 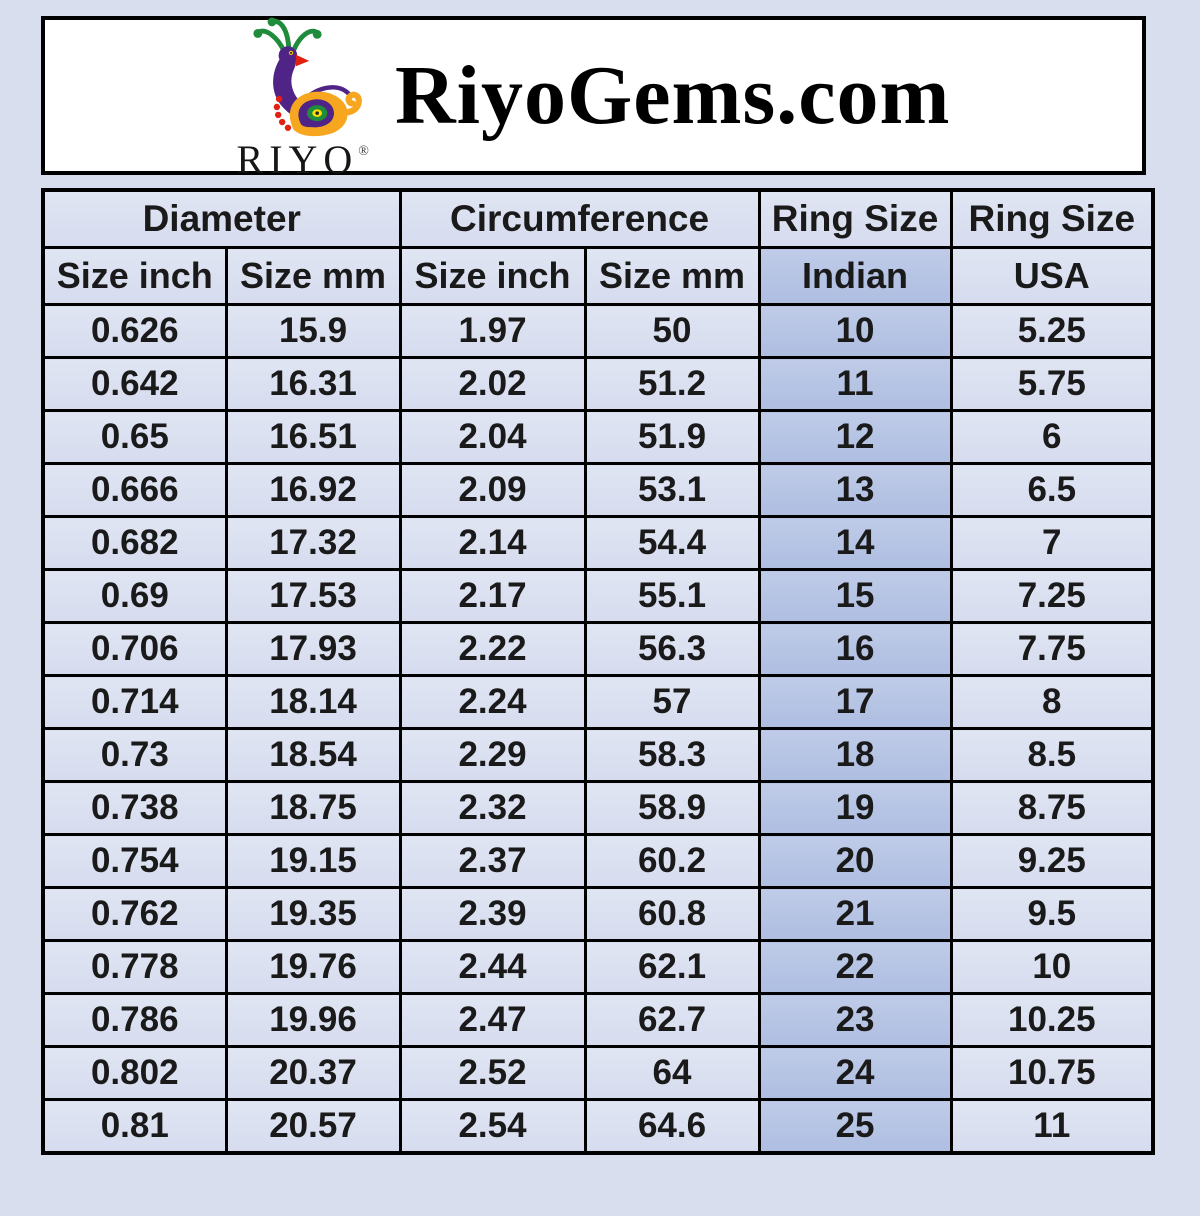 I want to click on table-cell: 13, so click(x=855, y=490).